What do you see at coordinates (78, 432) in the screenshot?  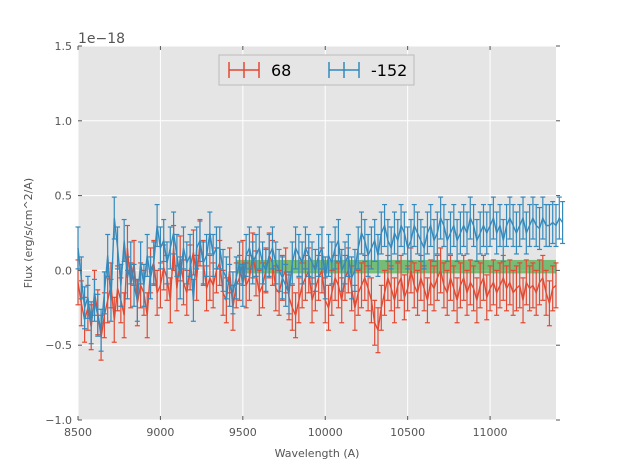 I see `x-tick-label-0: 8500` at bounding box center [78, 432].